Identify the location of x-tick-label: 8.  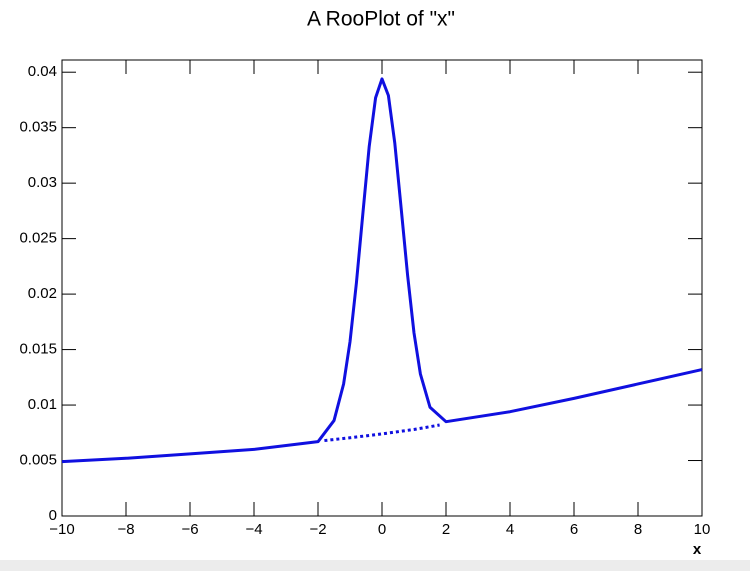
(638, 529).